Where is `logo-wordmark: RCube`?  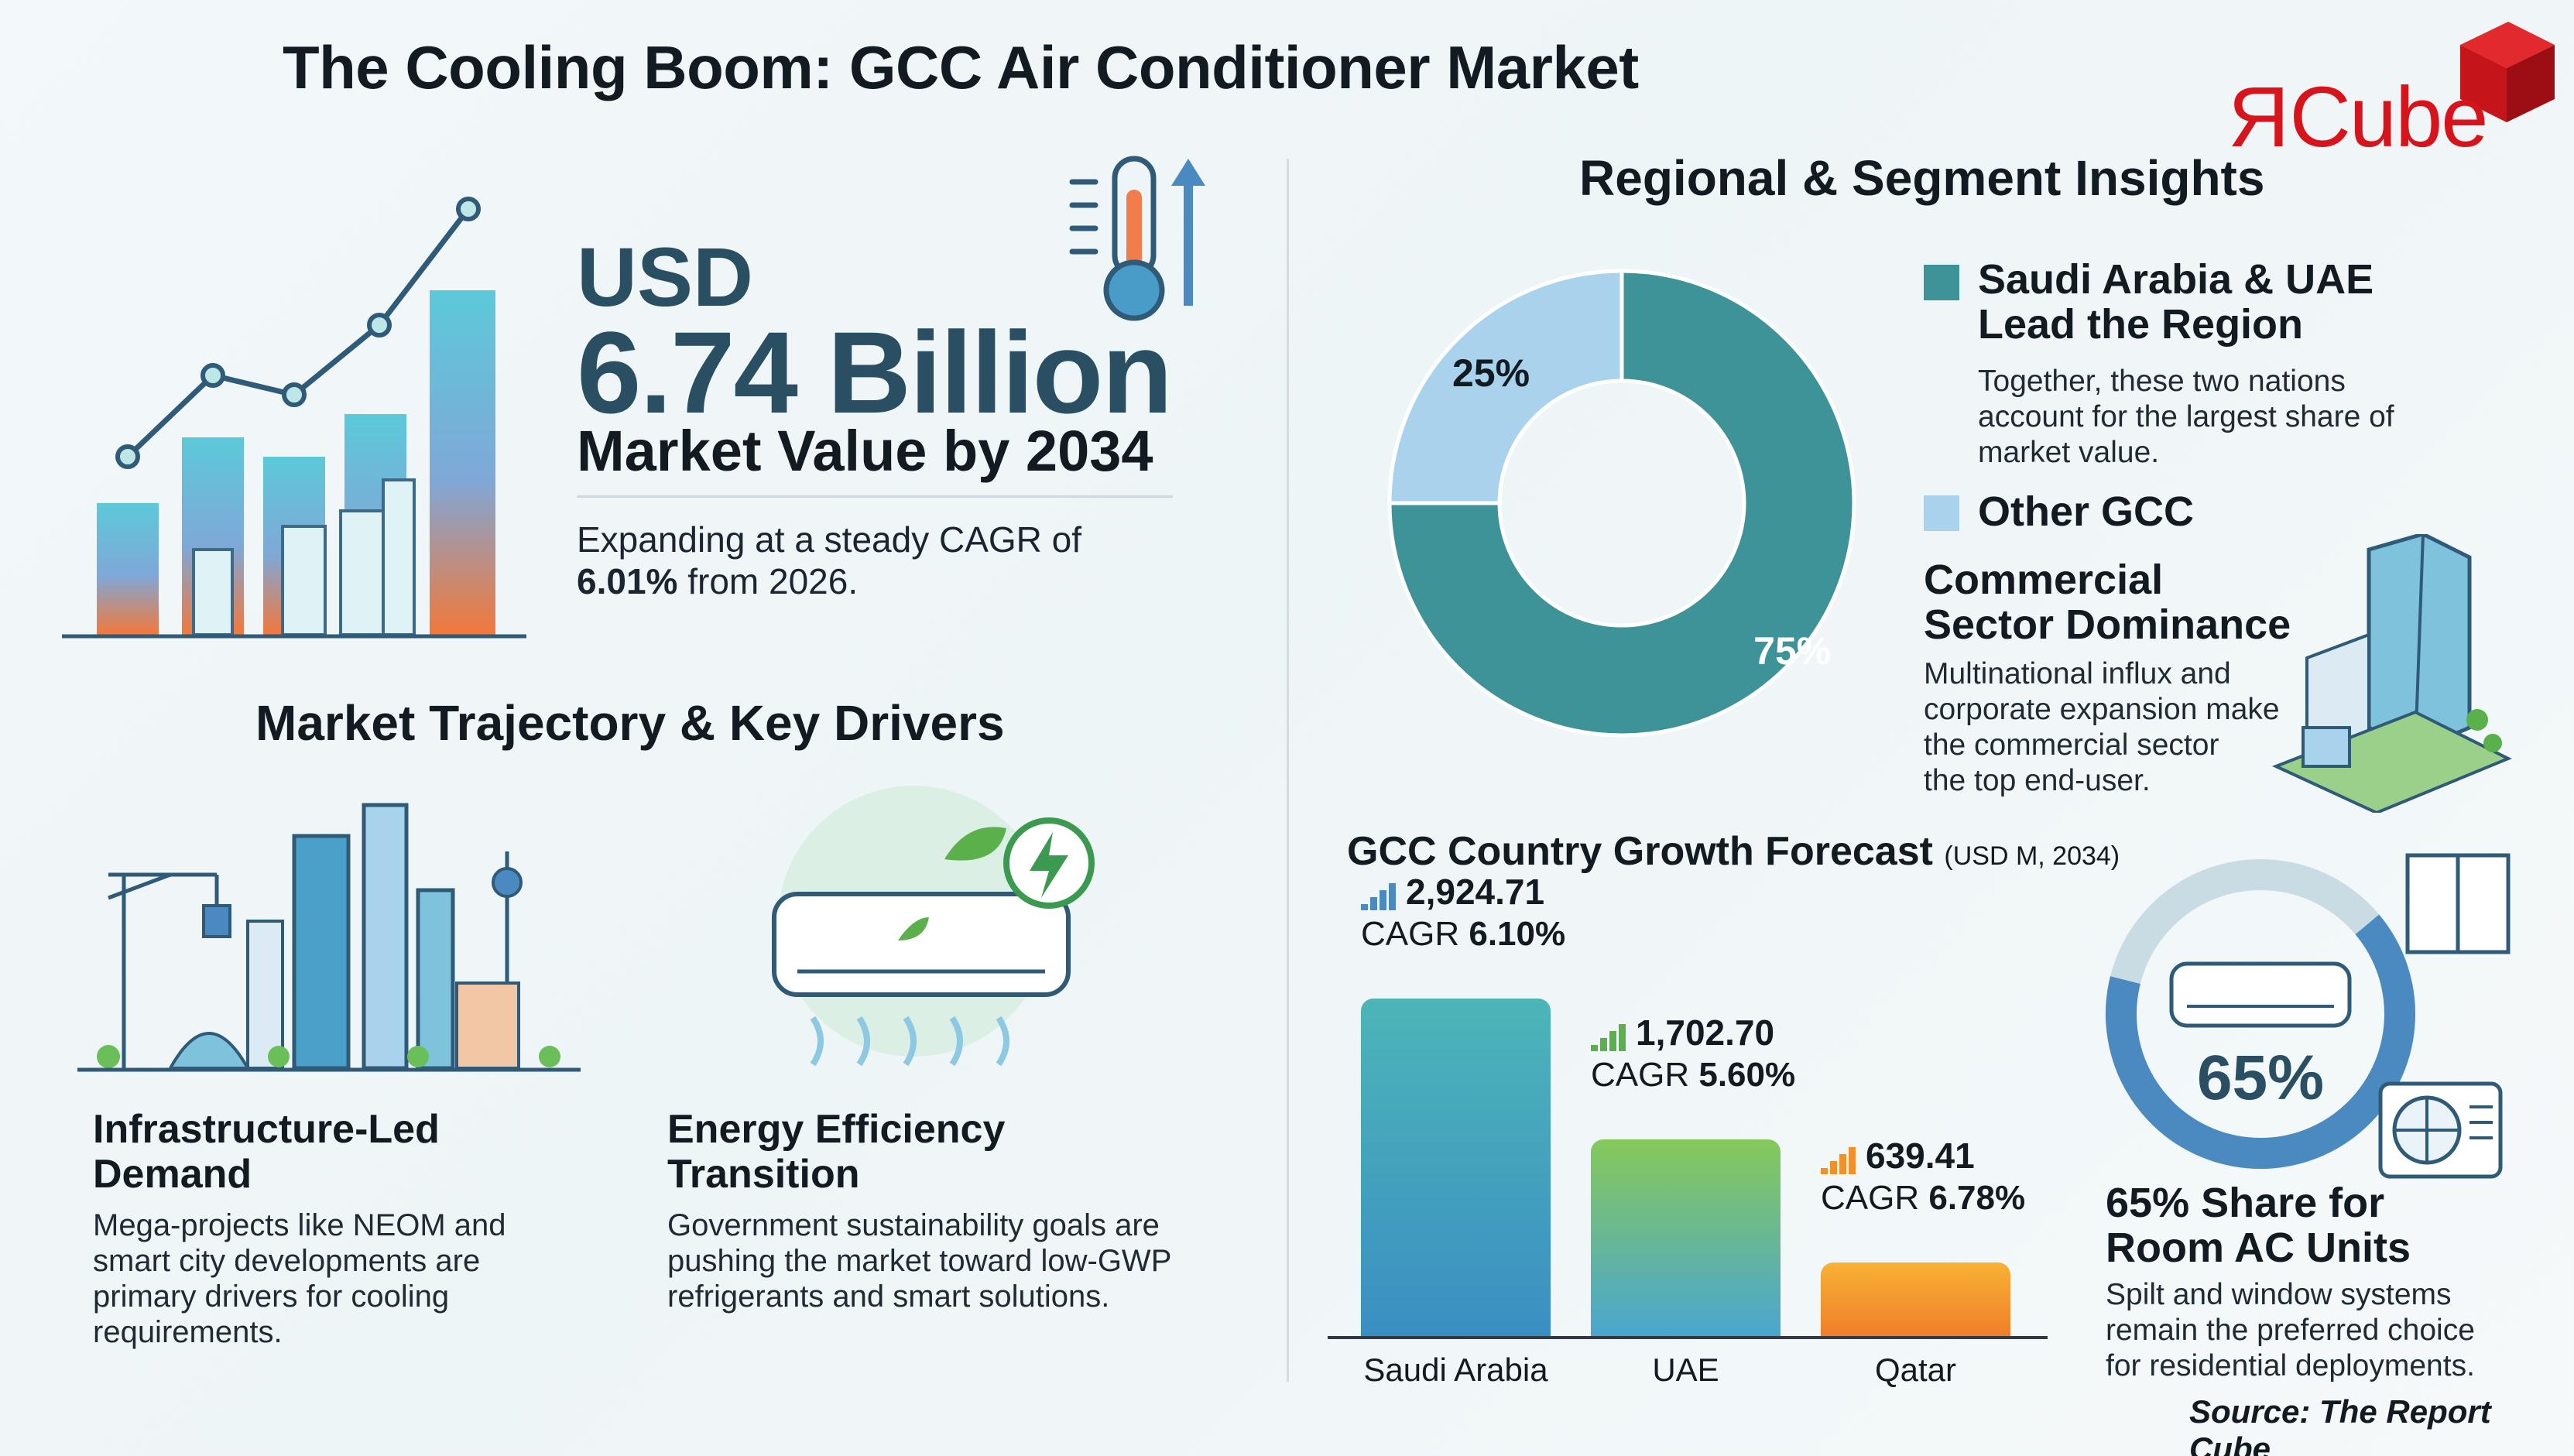 logo-wordmark: RCube is located at coordinates (2359, 117).